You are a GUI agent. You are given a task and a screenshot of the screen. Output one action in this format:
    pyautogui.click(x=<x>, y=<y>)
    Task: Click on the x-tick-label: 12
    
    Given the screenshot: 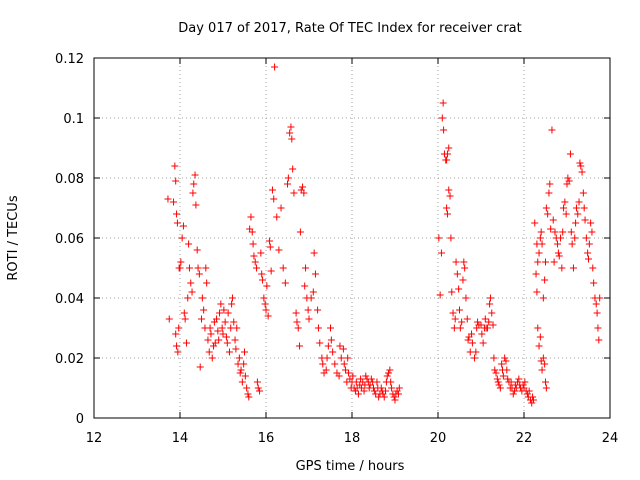 What is the action you would take?
    pyautogui.click(x=94, y=438)
    